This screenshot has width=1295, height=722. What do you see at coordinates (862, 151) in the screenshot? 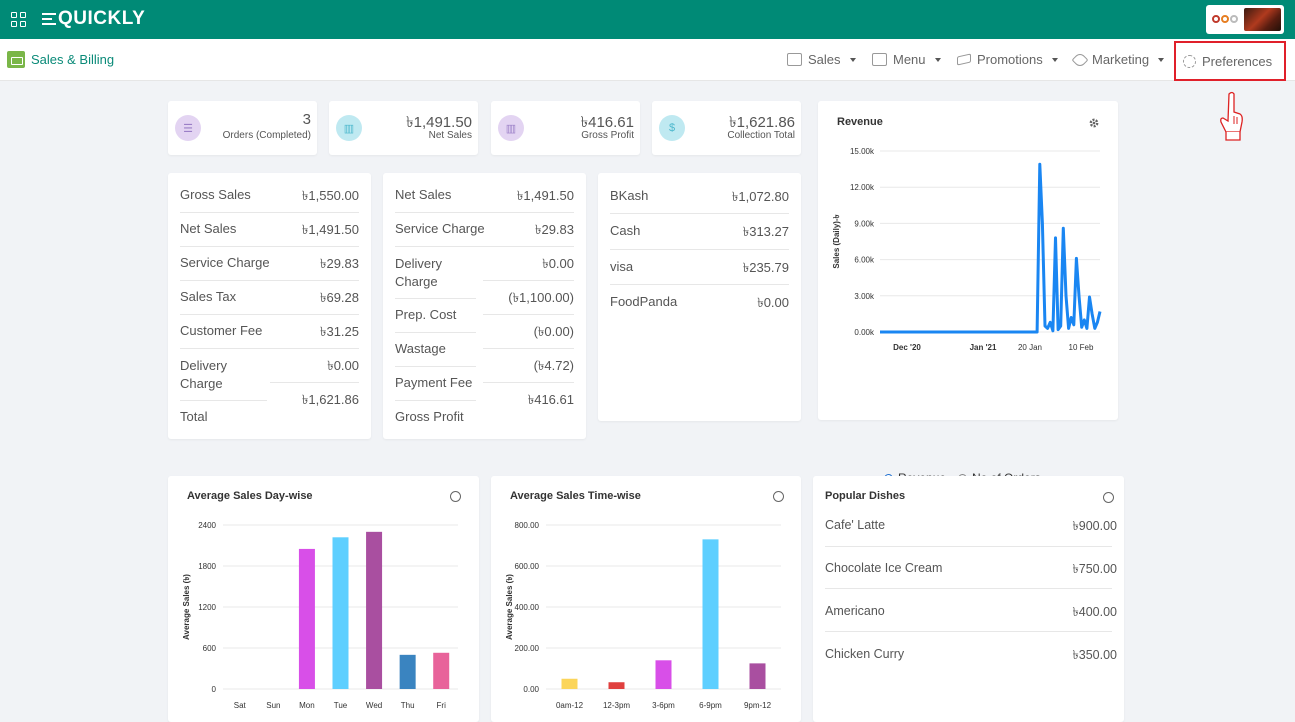
I see `y-tick-label: 15.00k` at bounding box center [862, 151].